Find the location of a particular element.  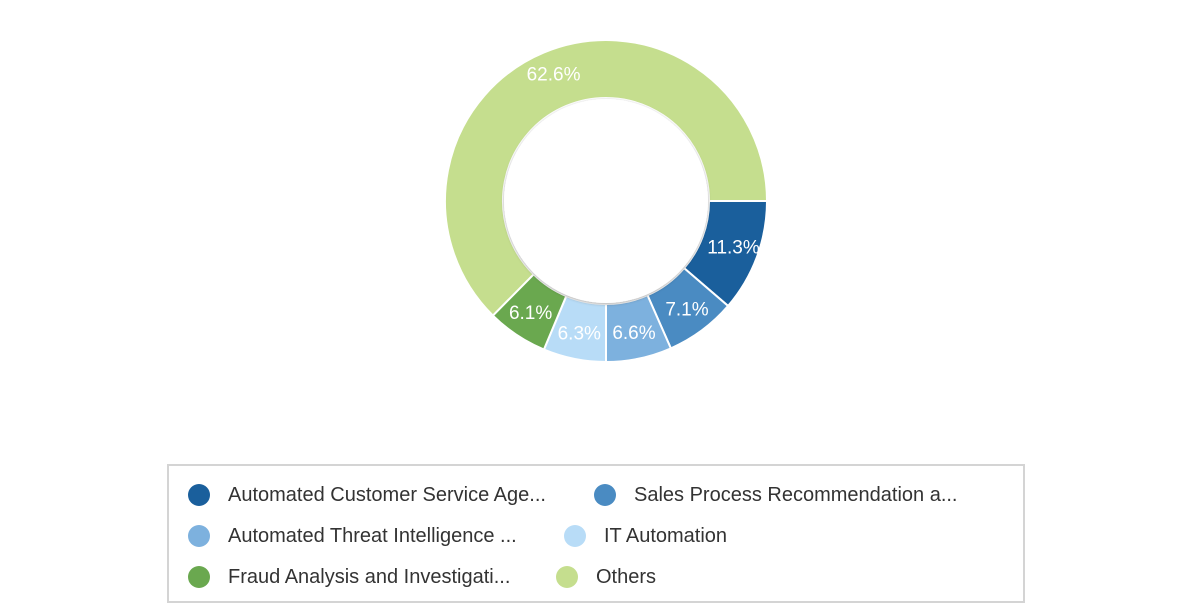

donut-hole is located at coordinates (606, 201).